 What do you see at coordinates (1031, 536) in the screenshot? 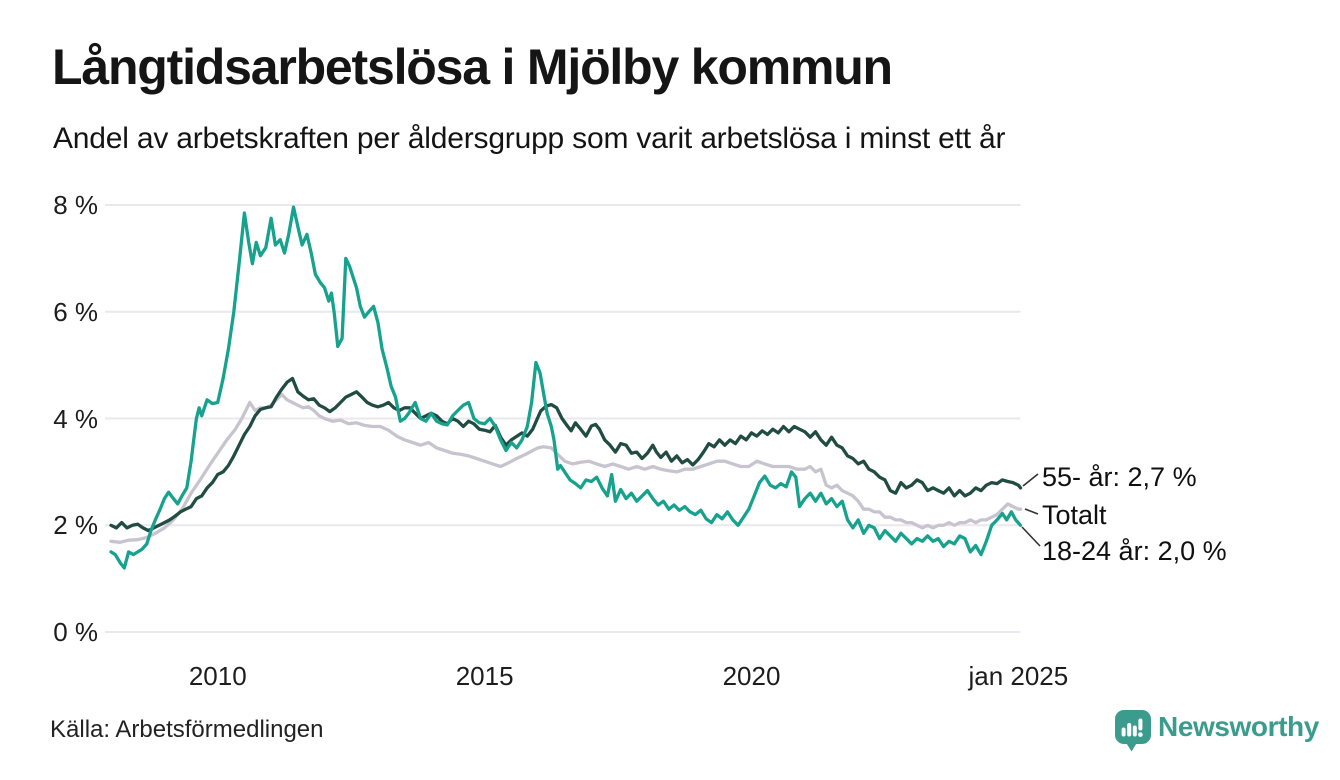
I see `connector-18-24-icon` at bounding box center [1031, 536].